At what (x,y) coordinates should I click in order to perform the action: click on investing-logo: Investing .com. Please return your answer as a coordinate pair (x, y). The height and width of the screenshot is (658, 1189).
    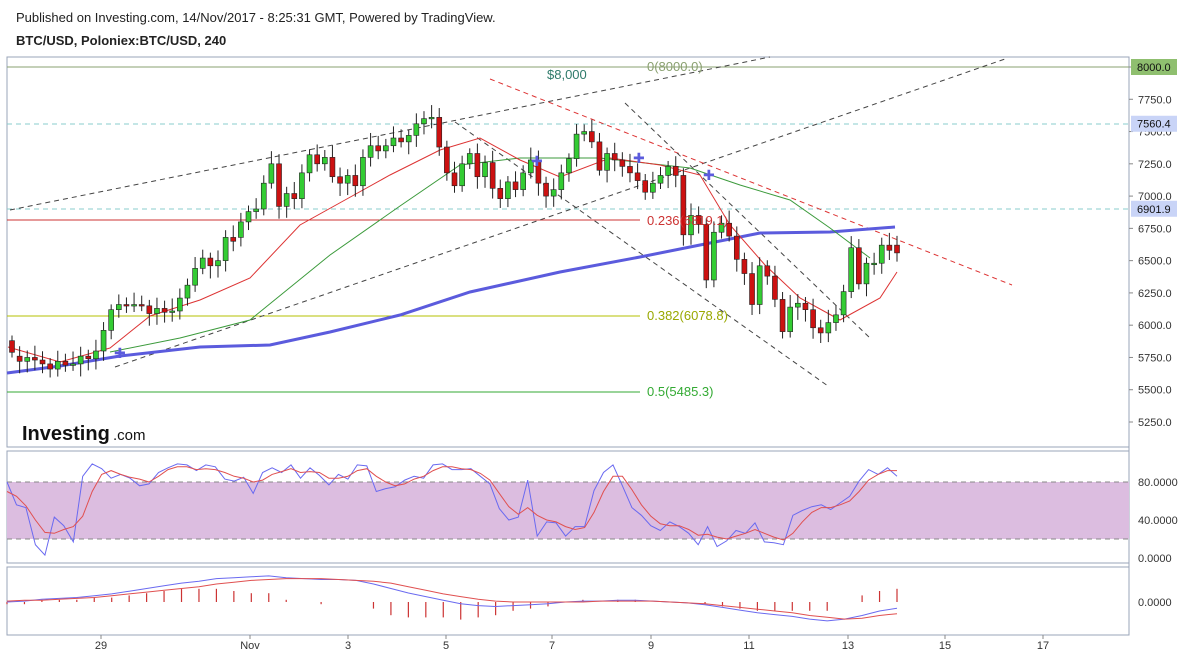
    Looking at the image, I should click on (84, 434).